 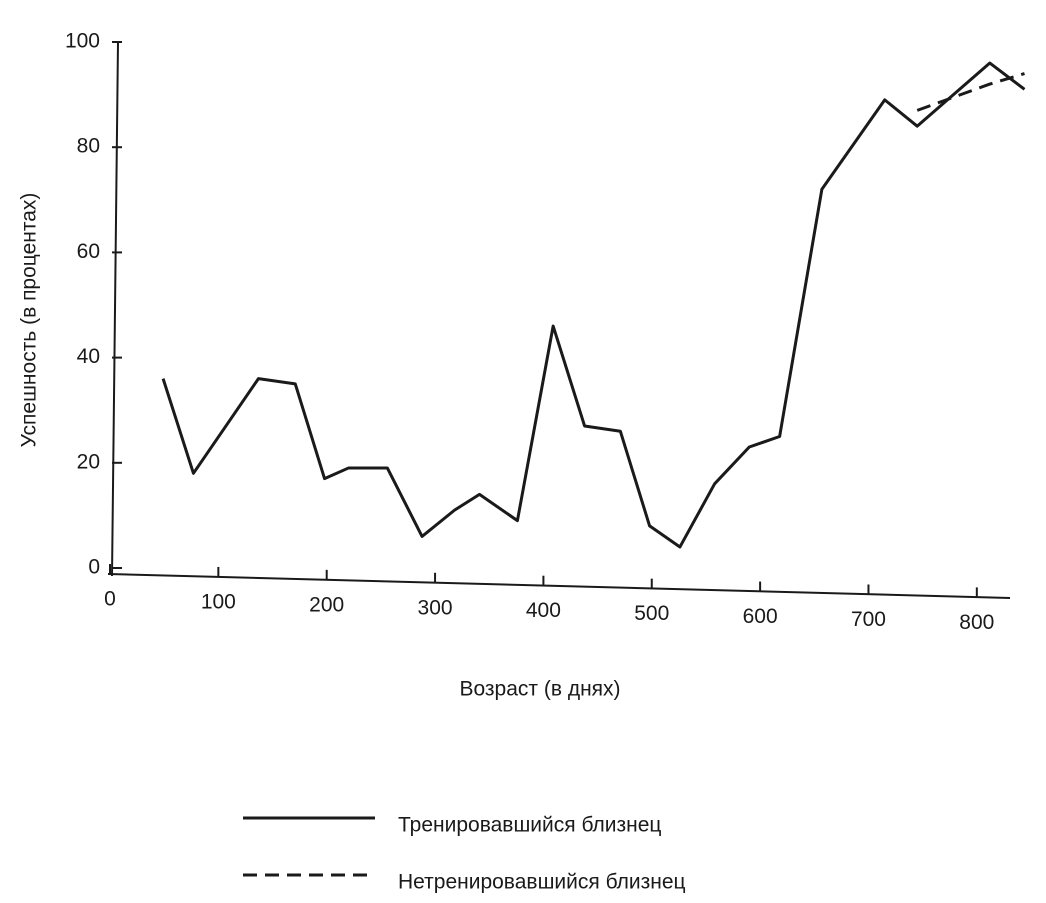 I want to click on x-tick-label: 400, so click(x=543, y=610).